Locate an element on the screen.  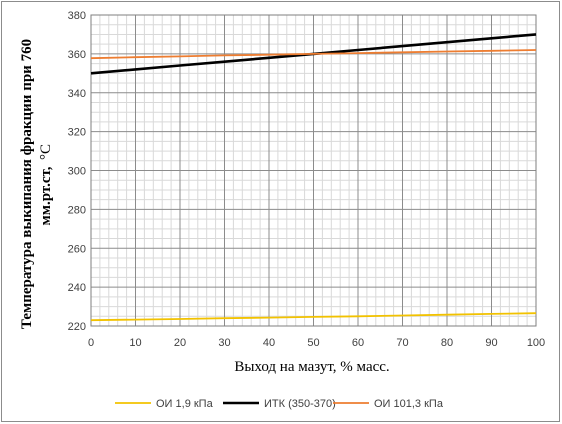
x-tick-label: 30 is located at coordinates (224, 343).